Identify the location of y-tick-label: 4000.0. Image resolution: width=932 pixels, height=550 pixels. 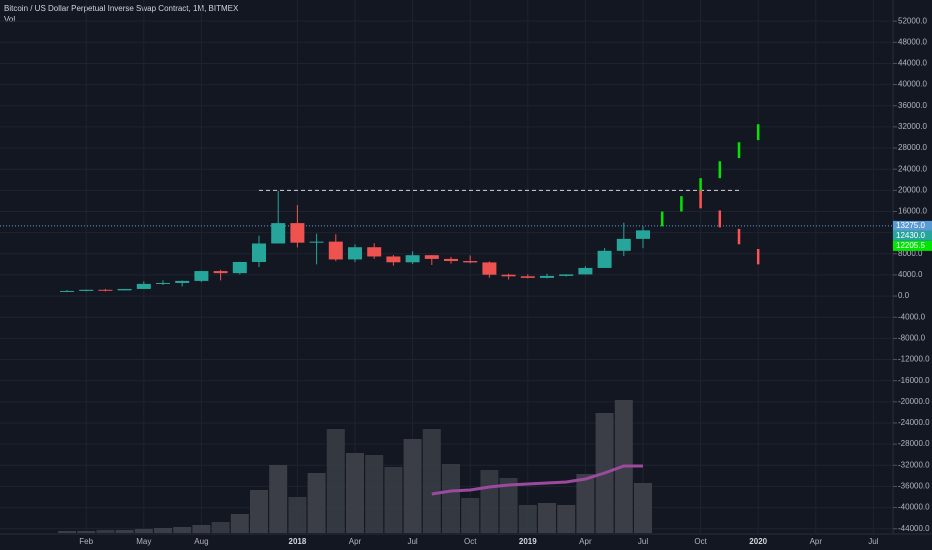
(910, 274).